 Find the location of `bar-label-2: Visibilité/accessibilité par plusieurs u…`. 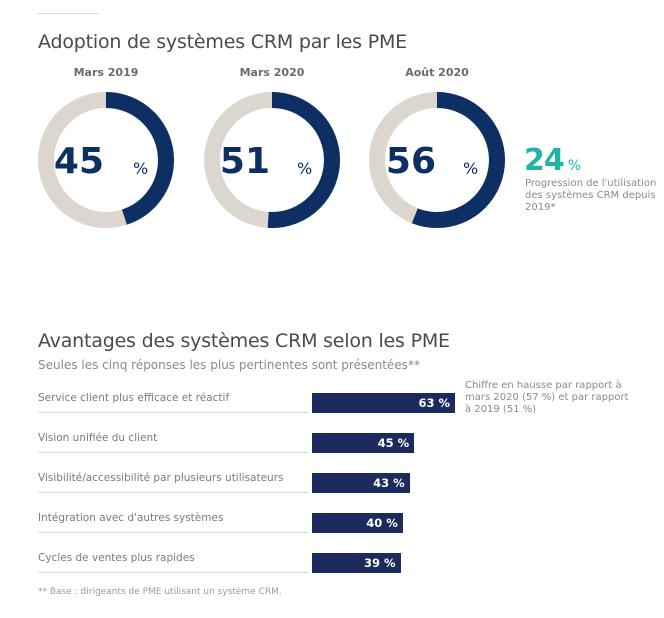

bar-label-2: Visibilité/accessibilité par plusieurs u… is located at coordinates (161, 478).